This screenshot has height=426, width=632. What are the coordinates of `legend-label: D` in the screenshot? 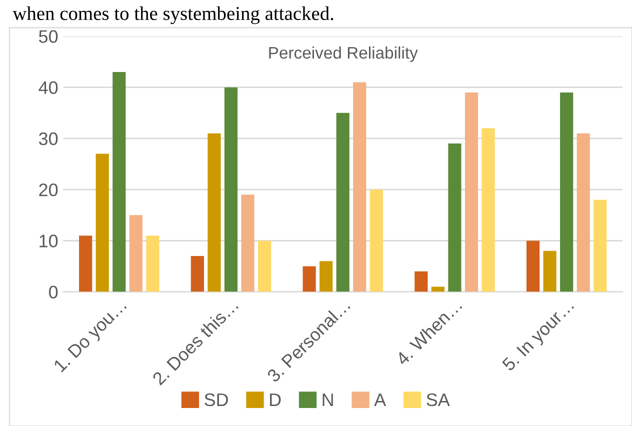 It's located at (275, 400).